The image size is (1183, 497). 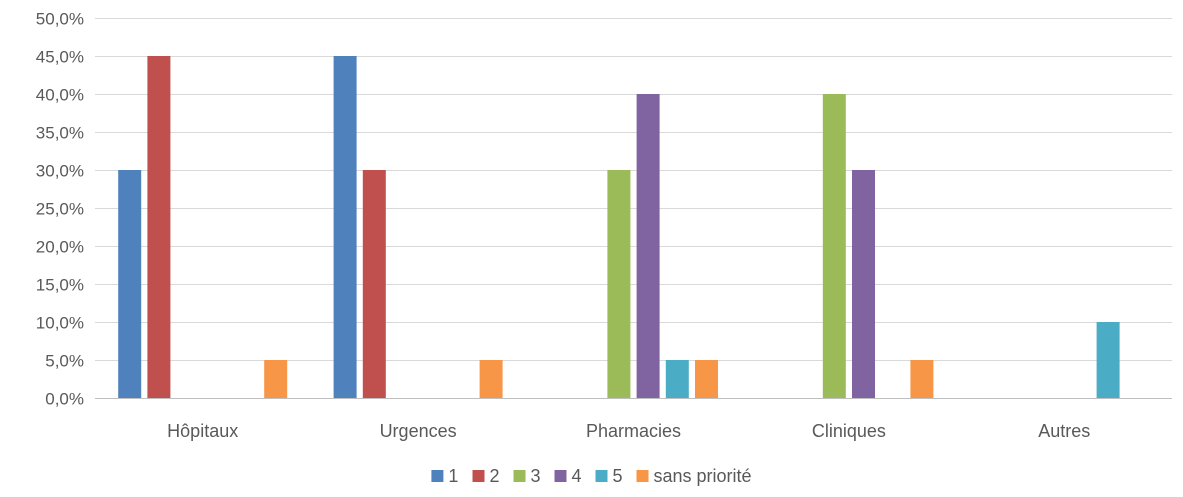 What do you see at coordinates (453, 476) in the screenshot?
I see `legend-label: 1` at bounding box center [453, 476].